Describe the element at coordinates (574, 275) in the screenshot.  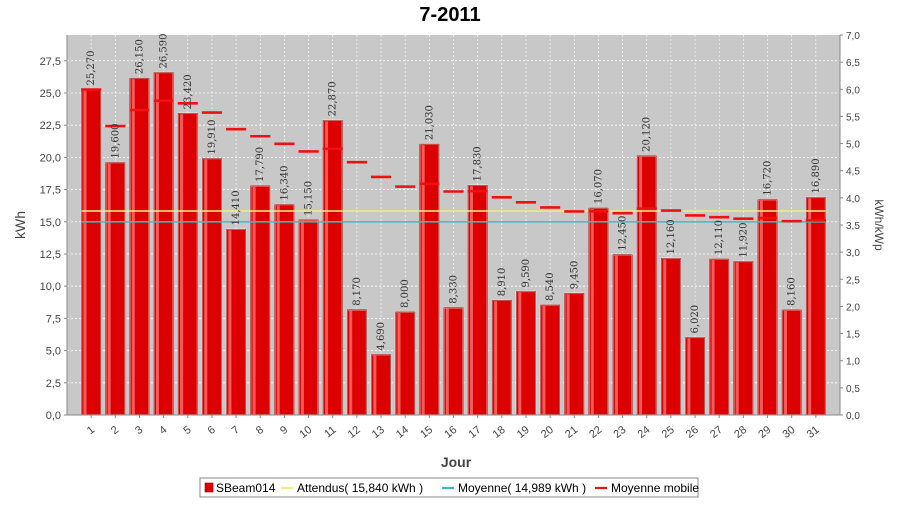
I see `bar-data-label: 9,450` at that location.